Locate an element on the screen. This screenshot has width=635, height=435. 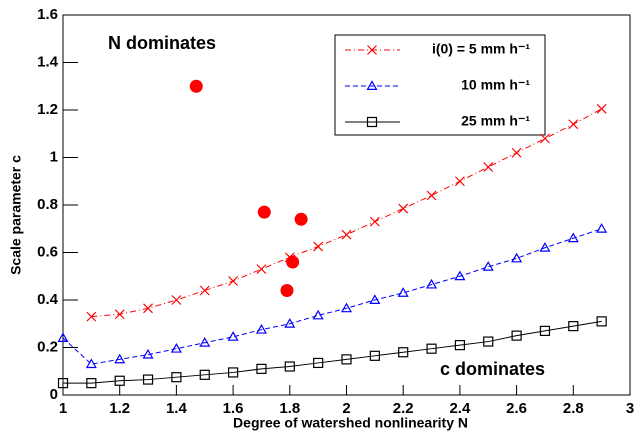
y-tick-label: 0.8 is located at coordinates (47, 204).